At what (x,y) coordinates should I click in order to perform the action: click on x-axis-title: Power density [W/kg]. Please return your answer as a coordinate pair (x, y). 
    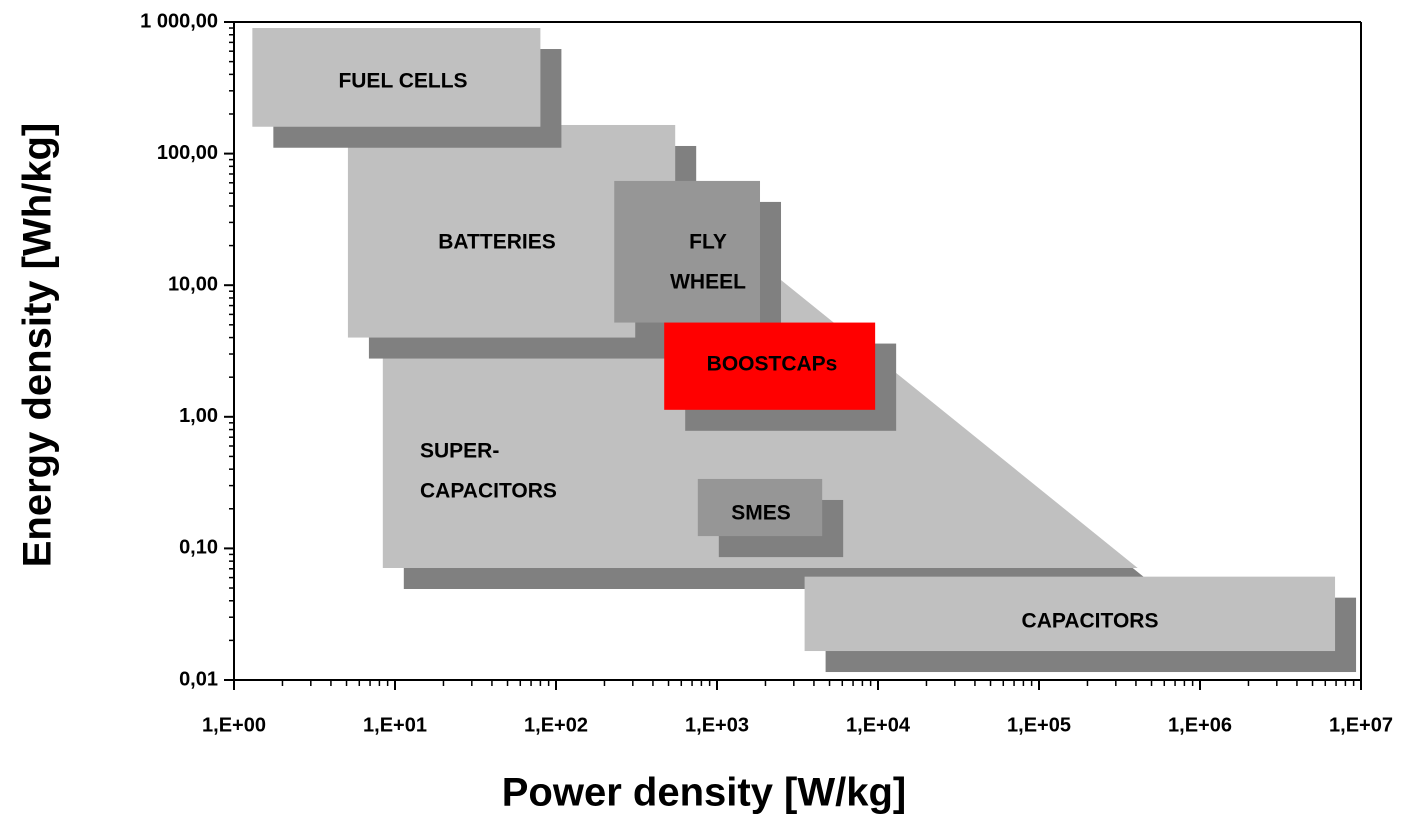
    Looking at the image, I should click on (704, 793).